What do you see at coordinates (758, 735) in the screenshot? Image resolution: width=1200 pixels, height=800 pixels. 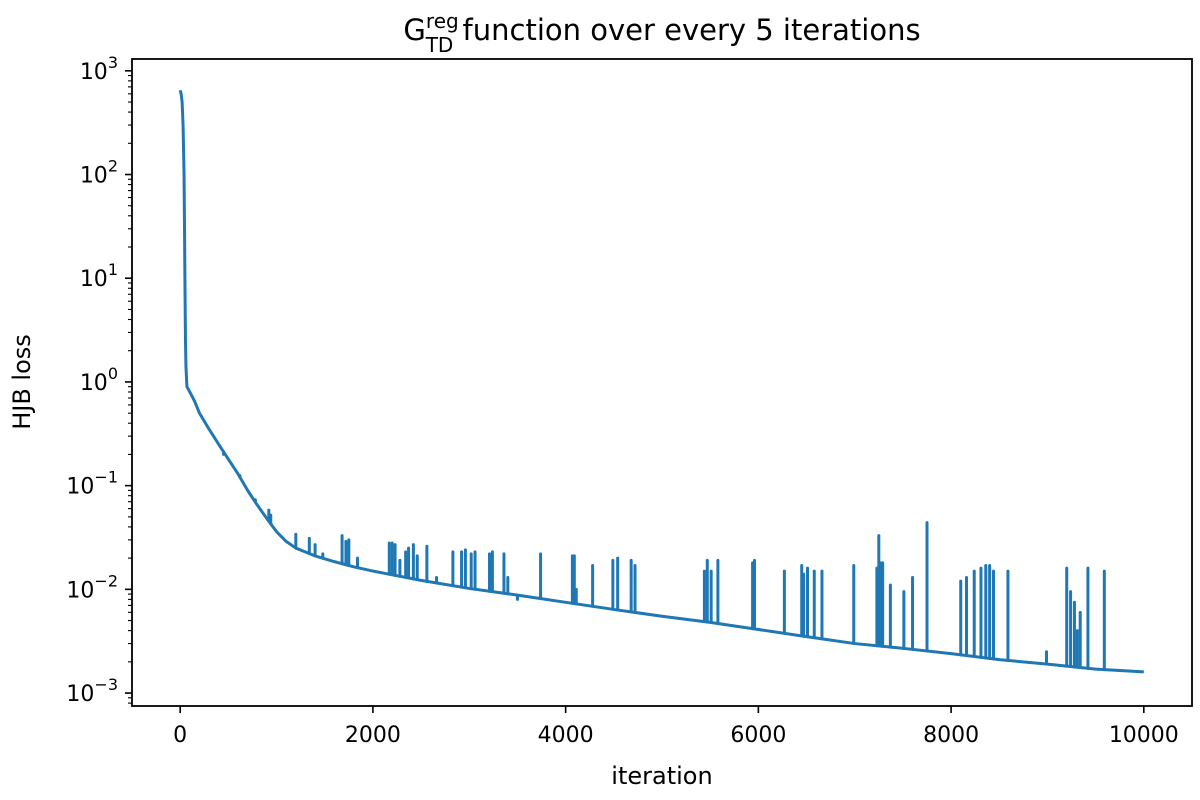 I see `x-tick-label-3: 6000` at bounding box center [758, 735].